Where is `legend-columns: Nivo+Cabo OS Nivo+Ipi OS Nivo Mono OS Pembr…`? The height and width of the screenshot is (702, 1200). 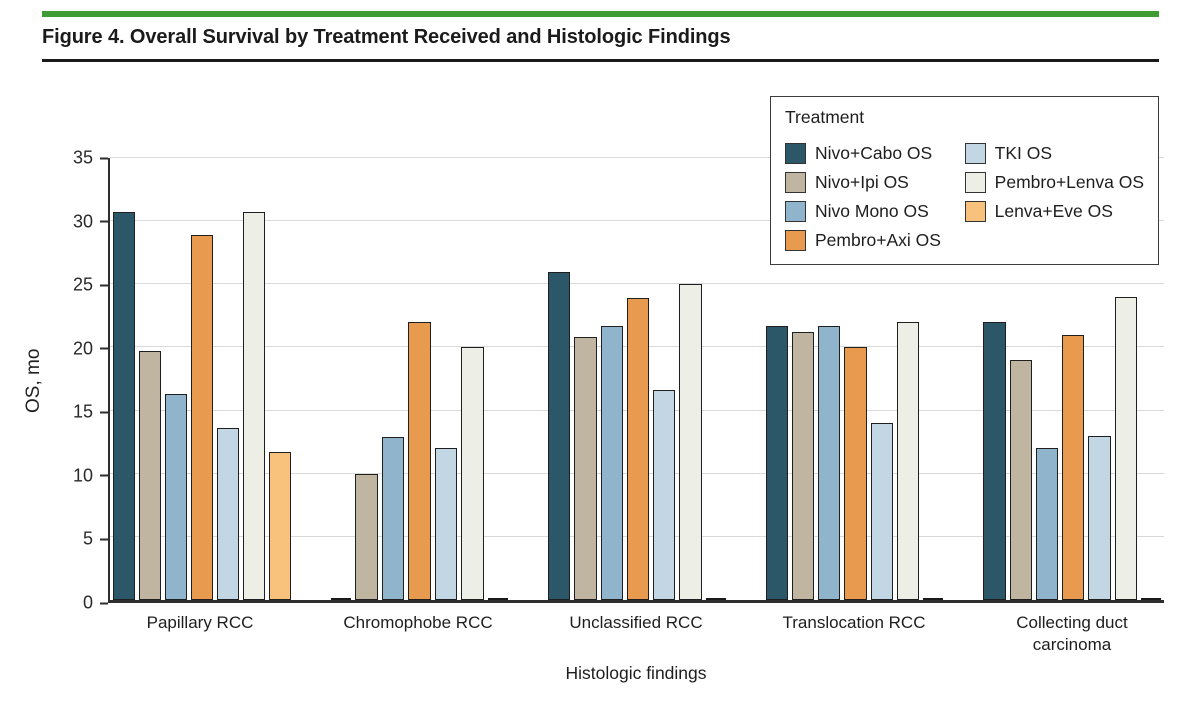
legend-columns: Nivo+Cabo OS Nivo+Ipi OS Nivo Mono OS Pembr… is located at coordinates (964, 193).